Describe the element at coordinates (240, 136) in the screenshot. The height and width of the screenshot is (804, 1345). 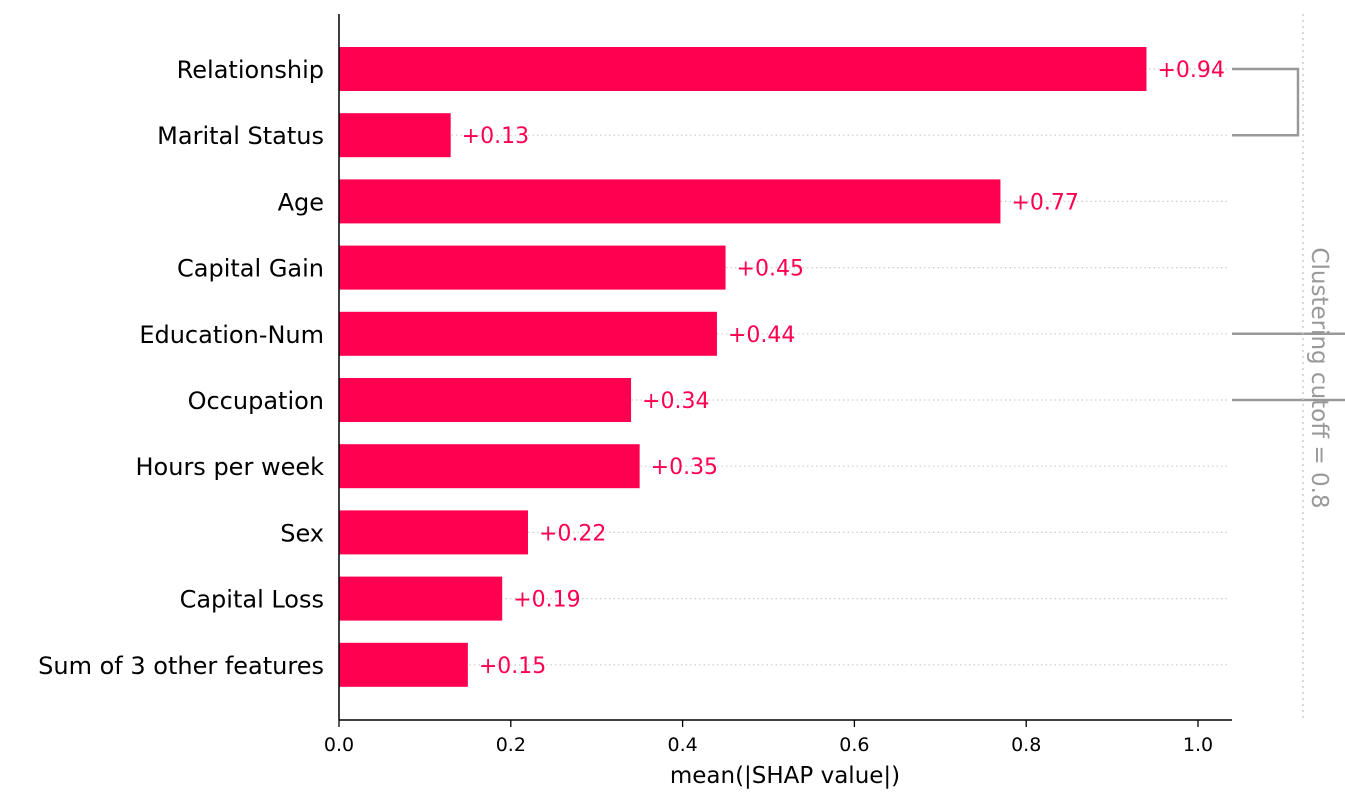
I see `feature-label: Marital Status` at that location.